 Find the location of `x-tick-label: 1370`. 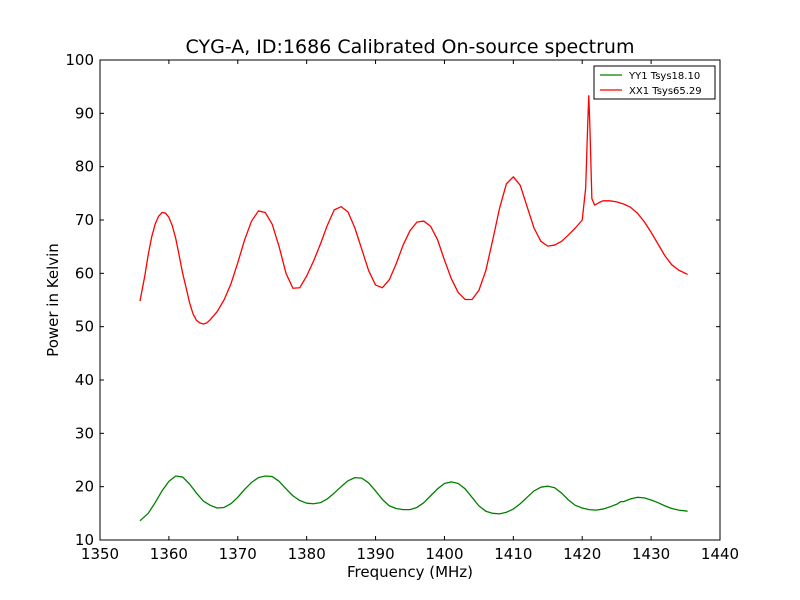

x-tick-label: 1370 is located at coordinates (238, 554).